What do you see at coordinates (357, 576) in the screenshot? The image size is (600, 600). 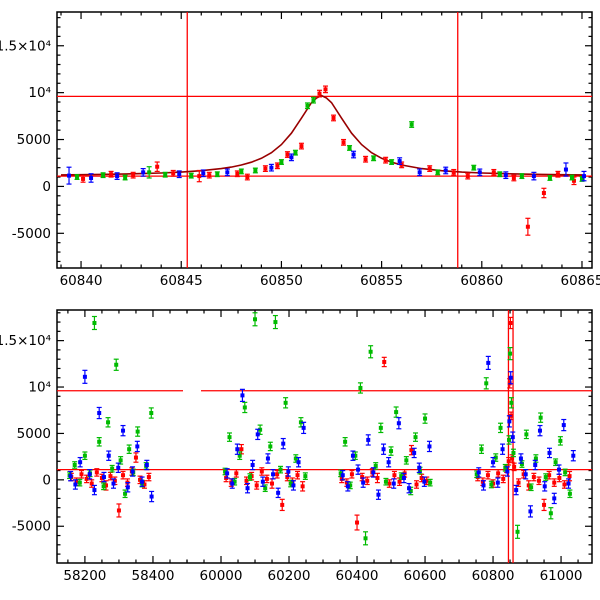 I see `x-tick-label: 60400` at bounding box center [357, 576].